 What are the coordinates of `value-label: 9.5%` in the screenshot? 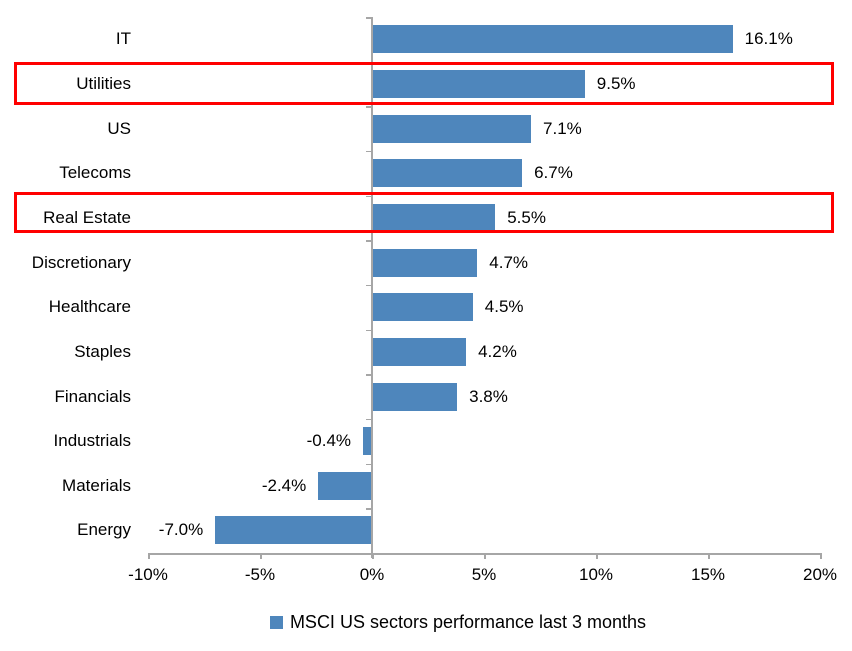 It's located at (616, 83).